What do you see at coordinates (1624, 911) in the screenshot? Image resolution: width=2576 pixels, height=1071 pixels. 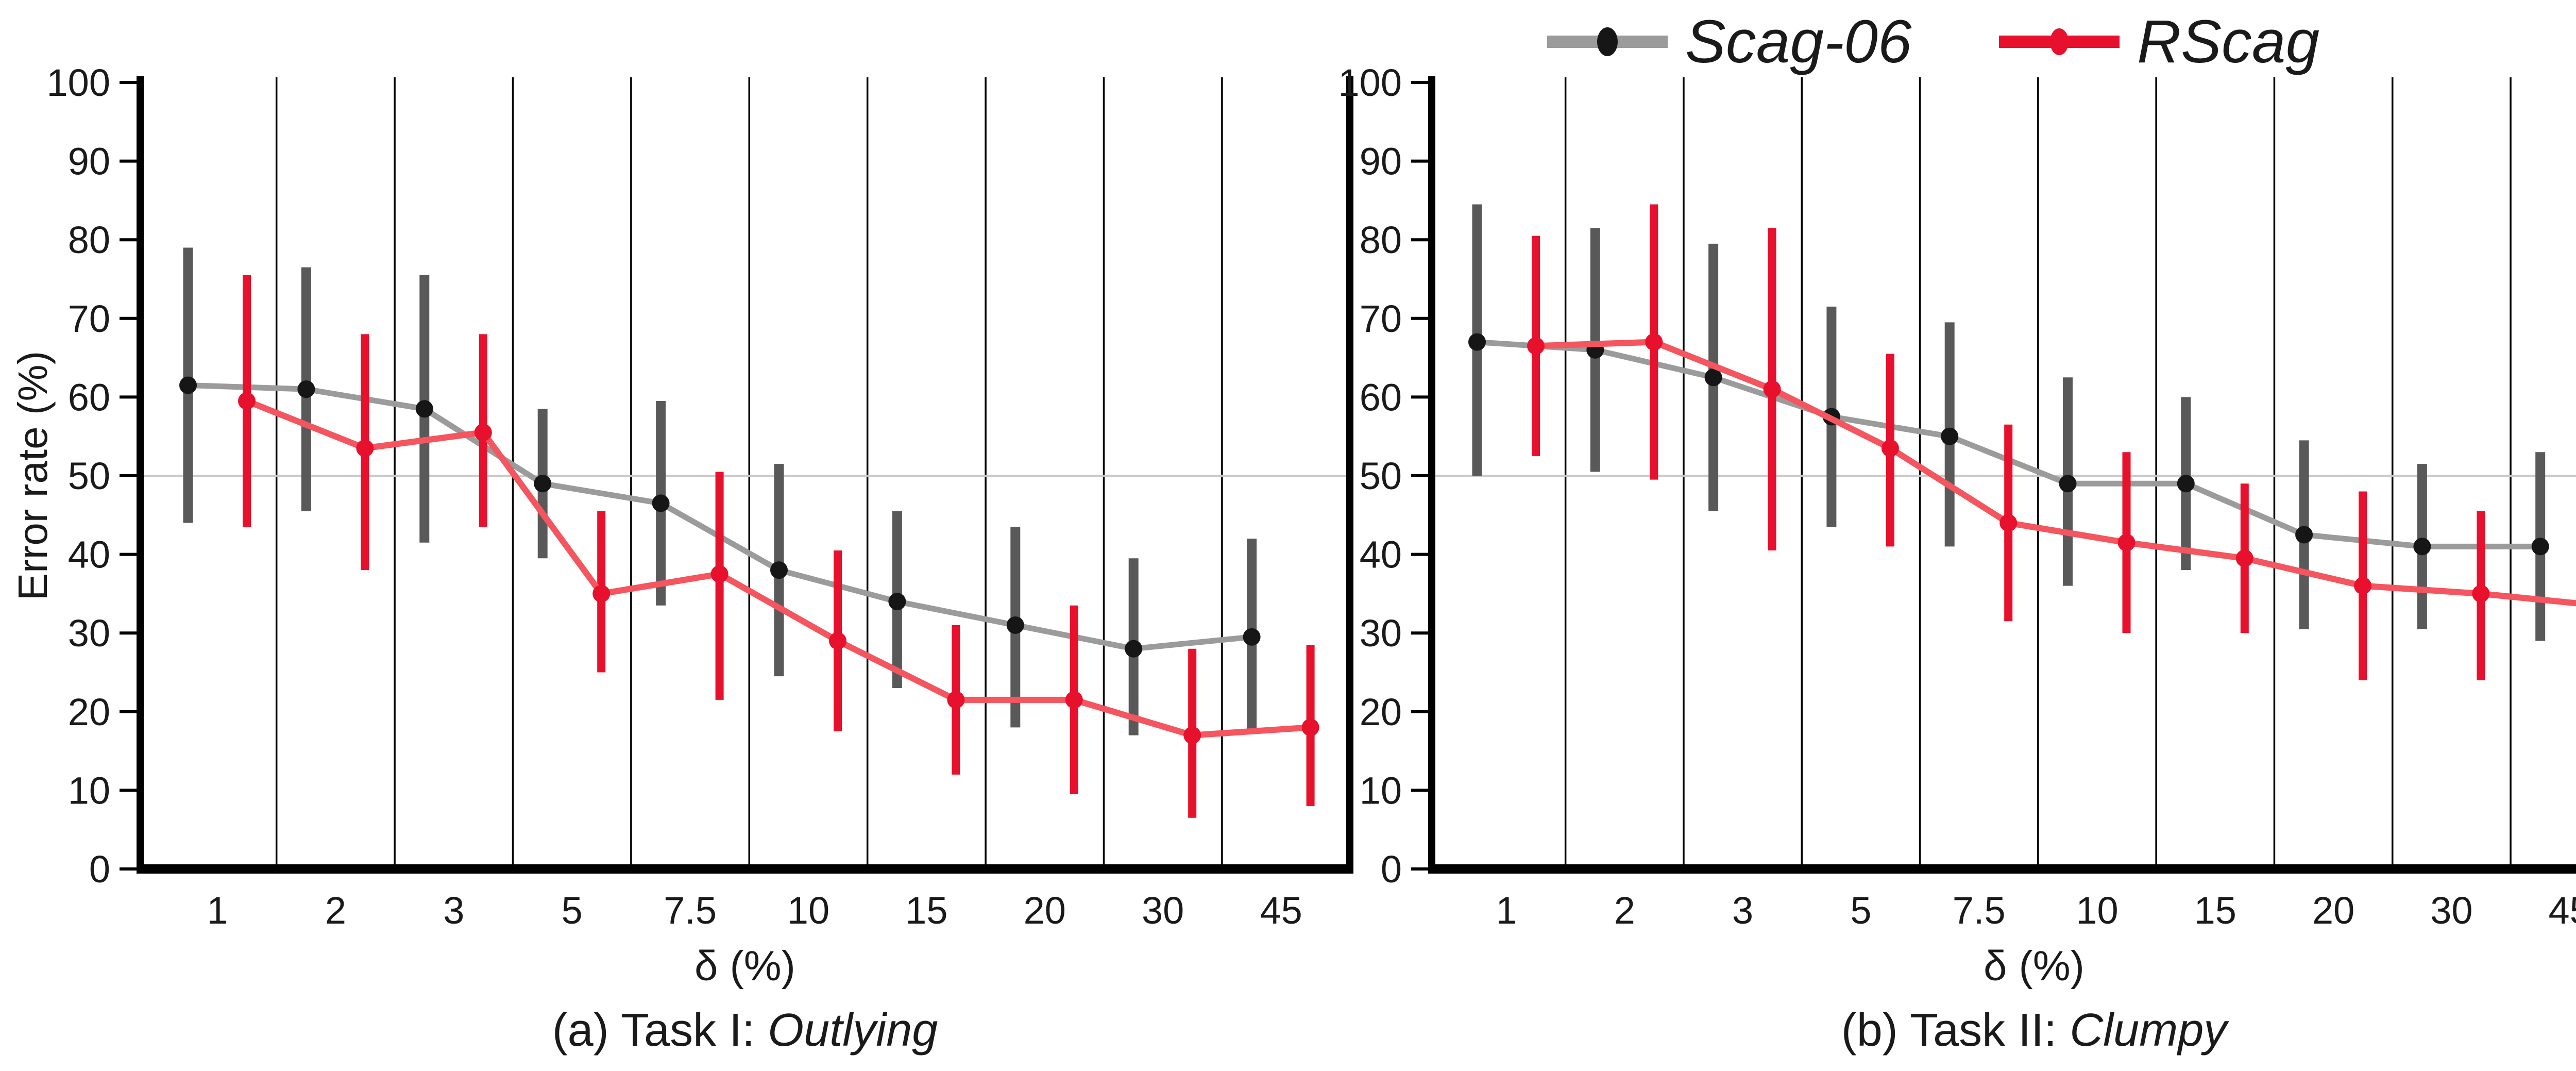 I see `panel-b-x-tick-label: 2` at bounding box center [1624, 911].